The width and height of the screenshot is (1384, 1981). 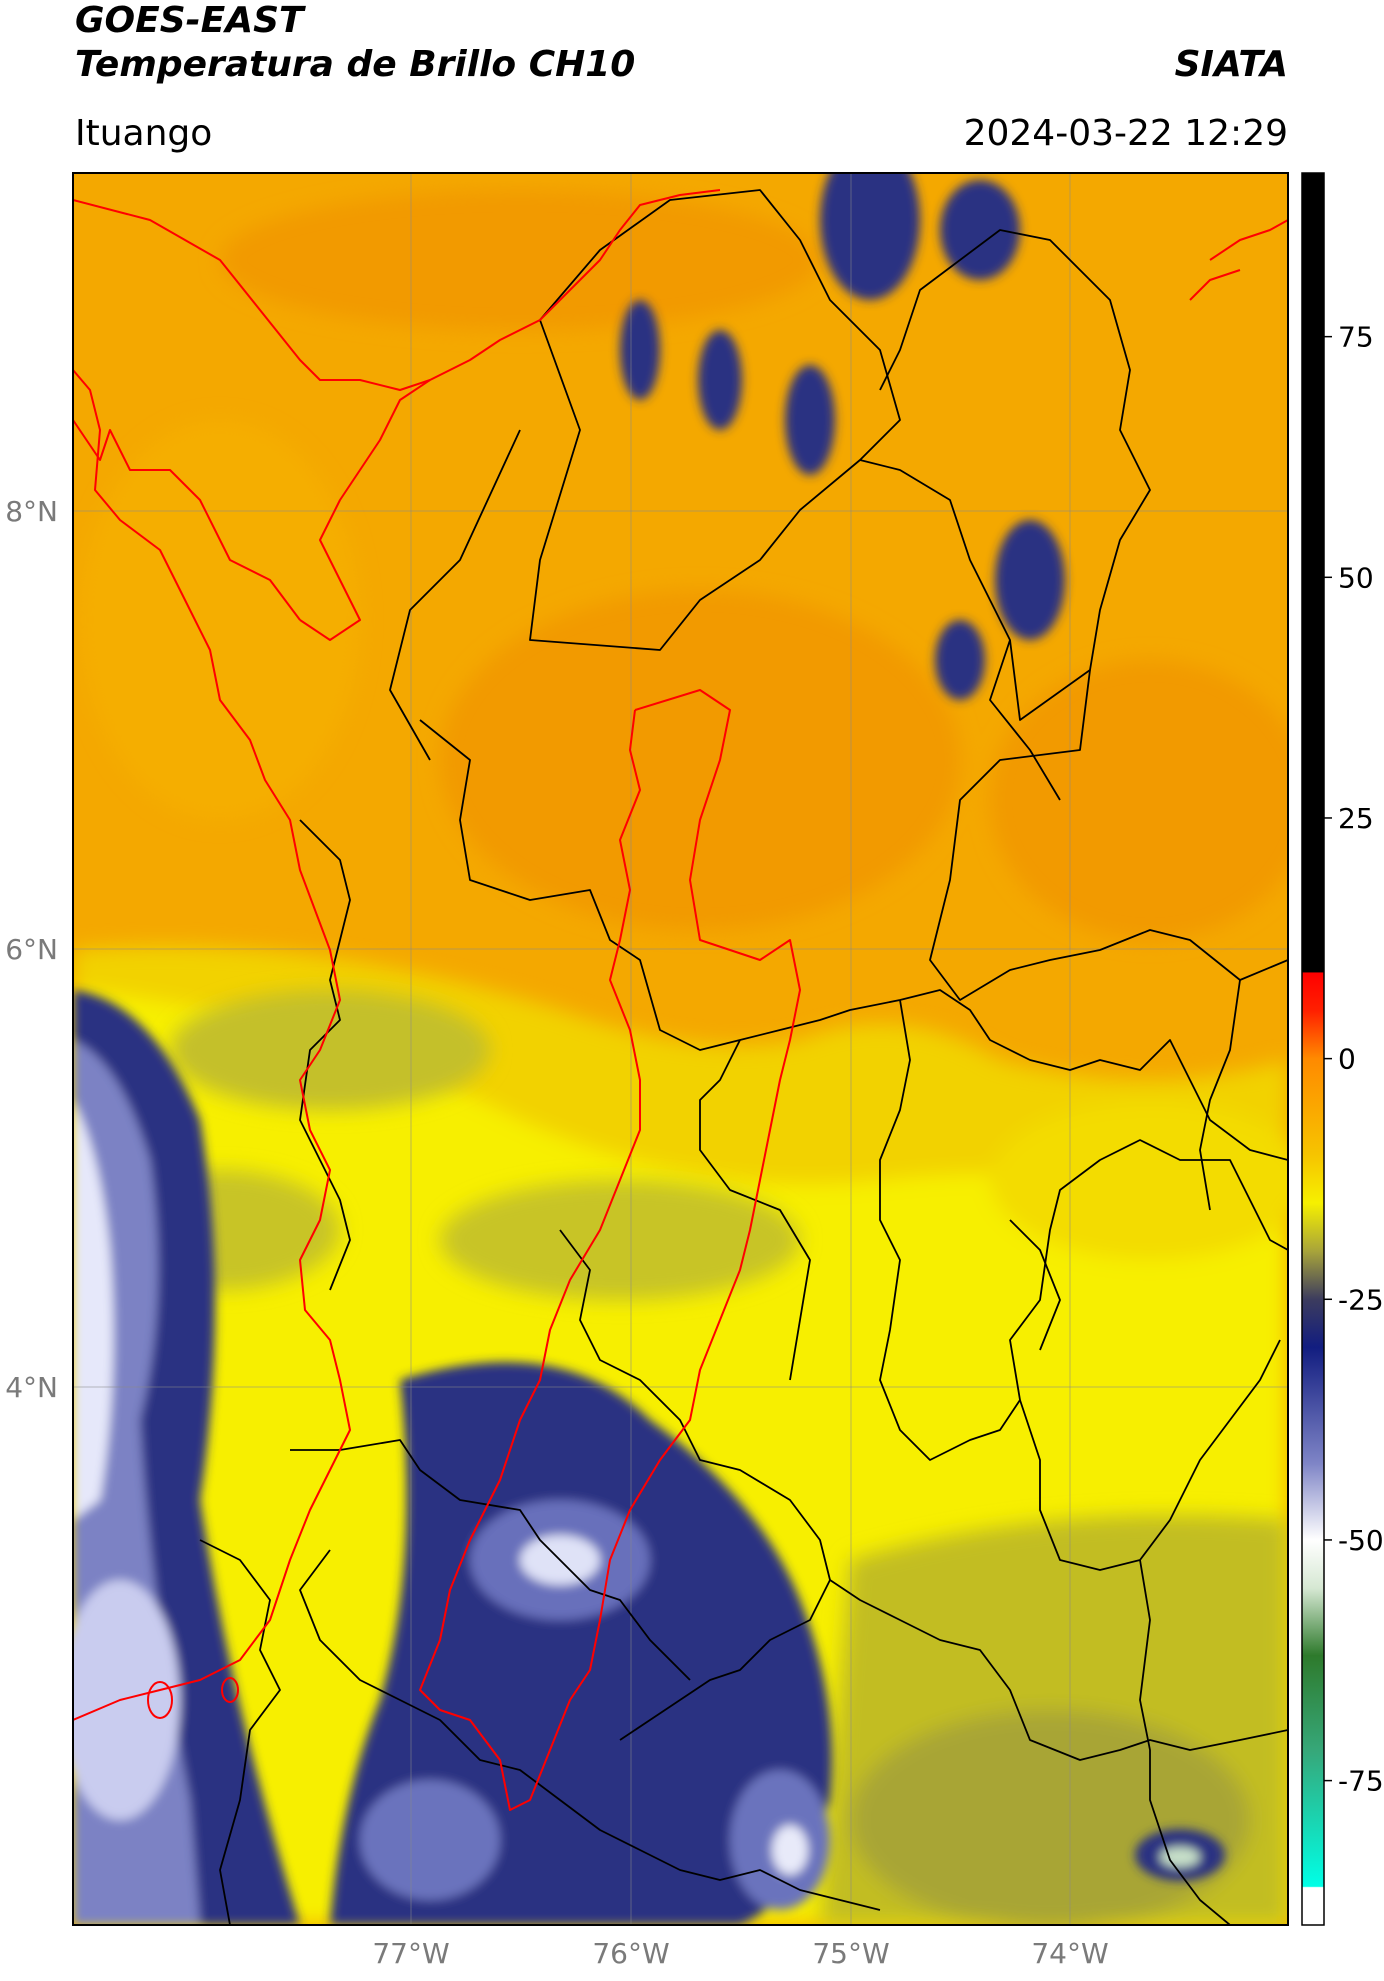 I want to click on lat-label: 6°N, so click(x=31, y=949).